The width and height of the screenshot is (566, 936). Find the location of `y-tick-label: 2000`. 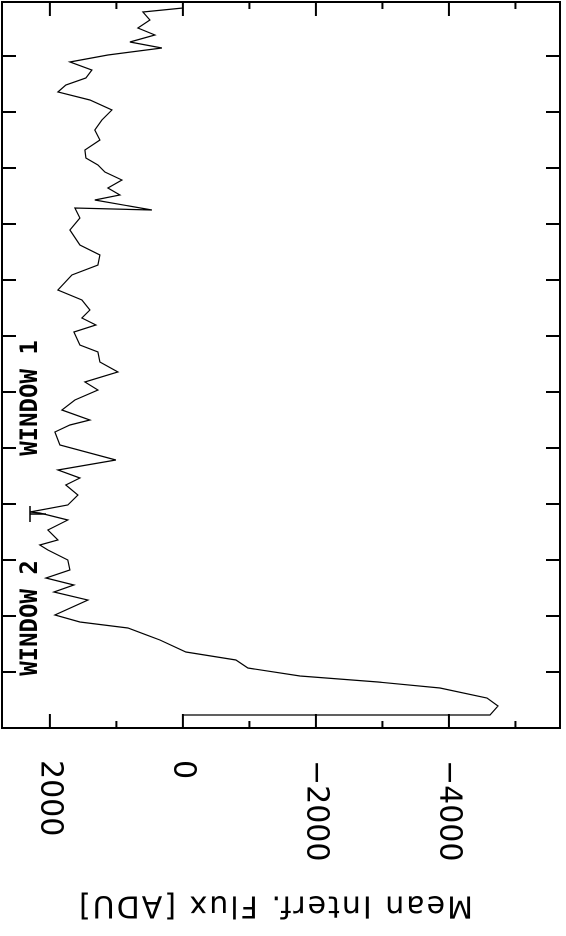

y-tick-label: 2000 is located at coordinates (50, 798).